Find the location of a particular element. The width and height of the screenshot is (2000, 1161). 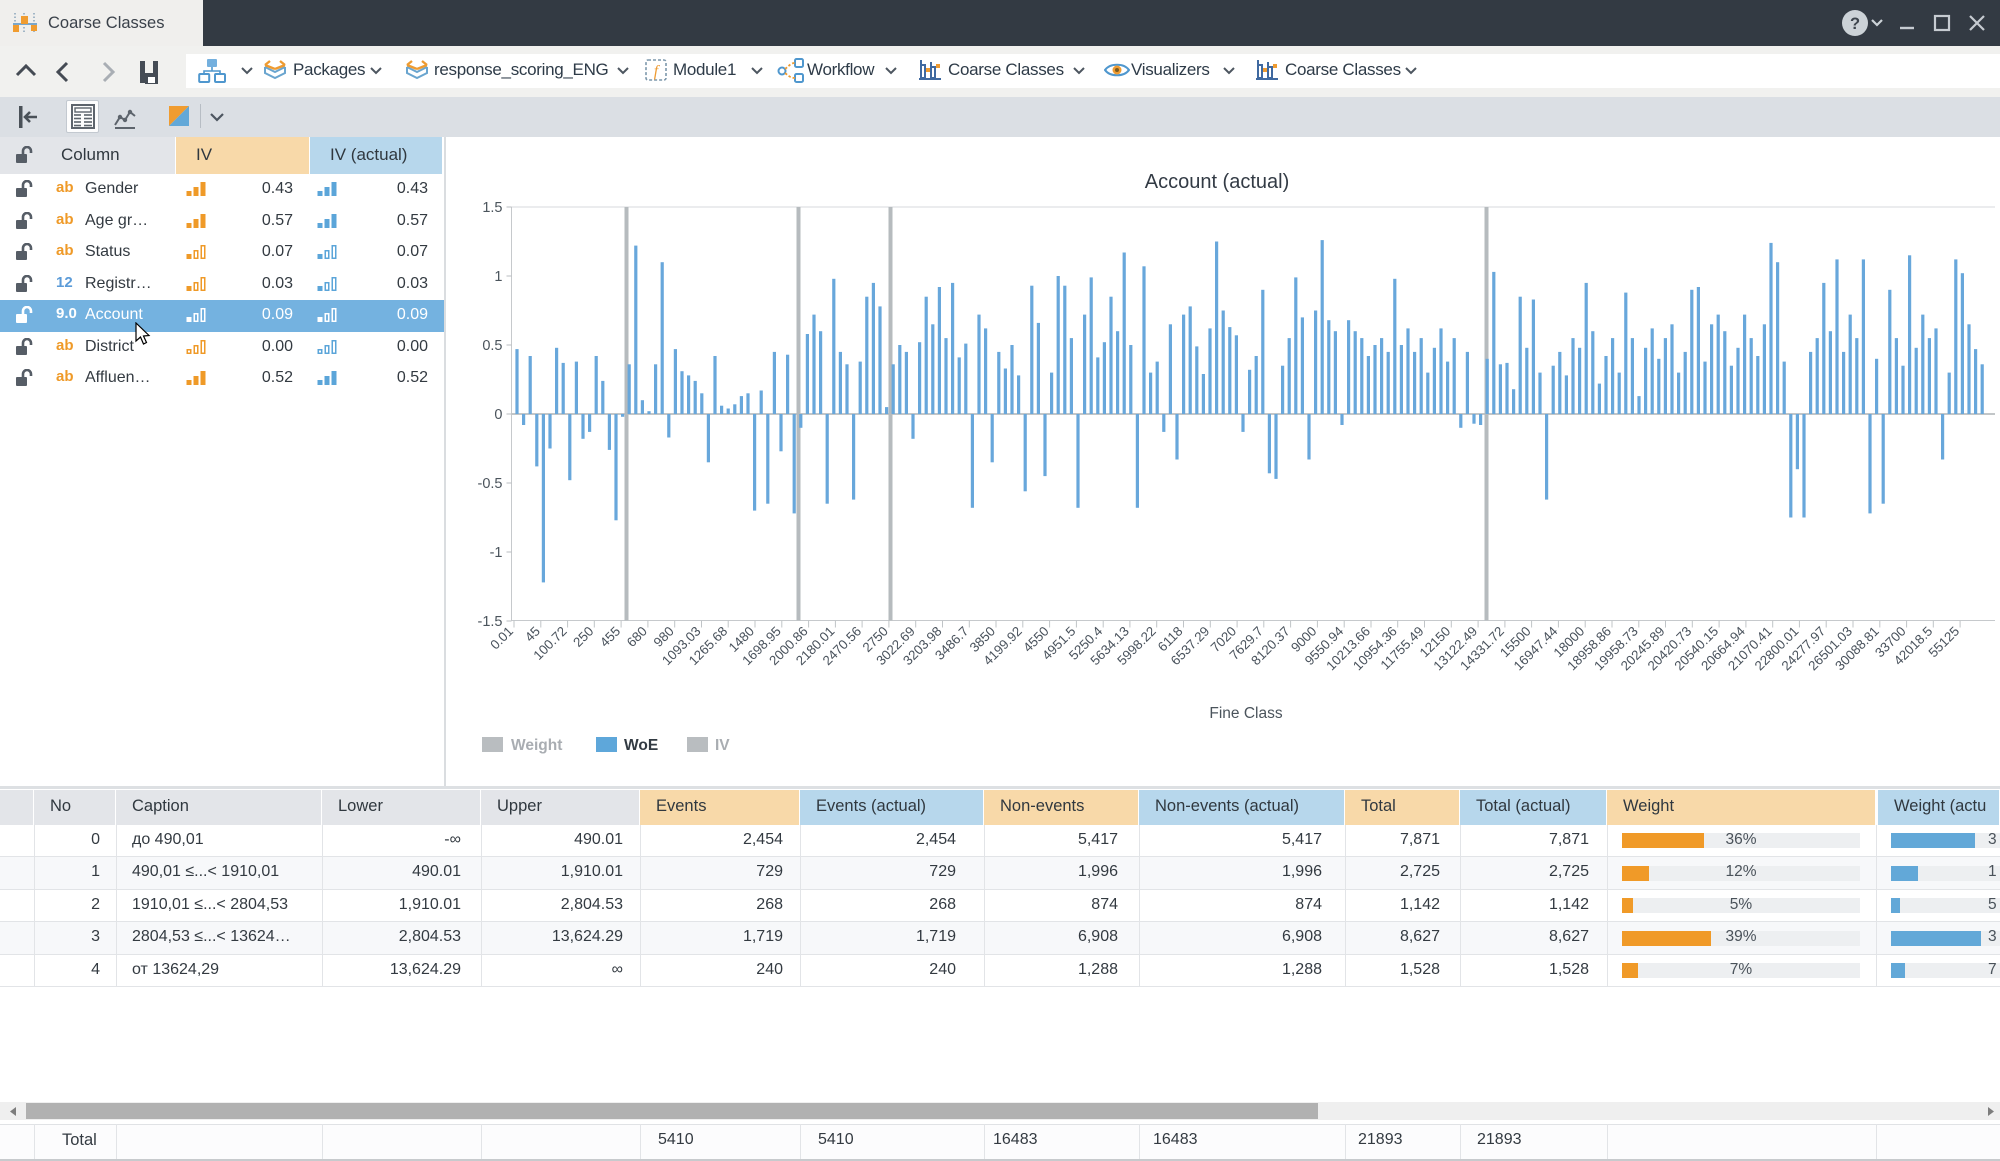

svg-text: f is located at coordinates (657, 71).